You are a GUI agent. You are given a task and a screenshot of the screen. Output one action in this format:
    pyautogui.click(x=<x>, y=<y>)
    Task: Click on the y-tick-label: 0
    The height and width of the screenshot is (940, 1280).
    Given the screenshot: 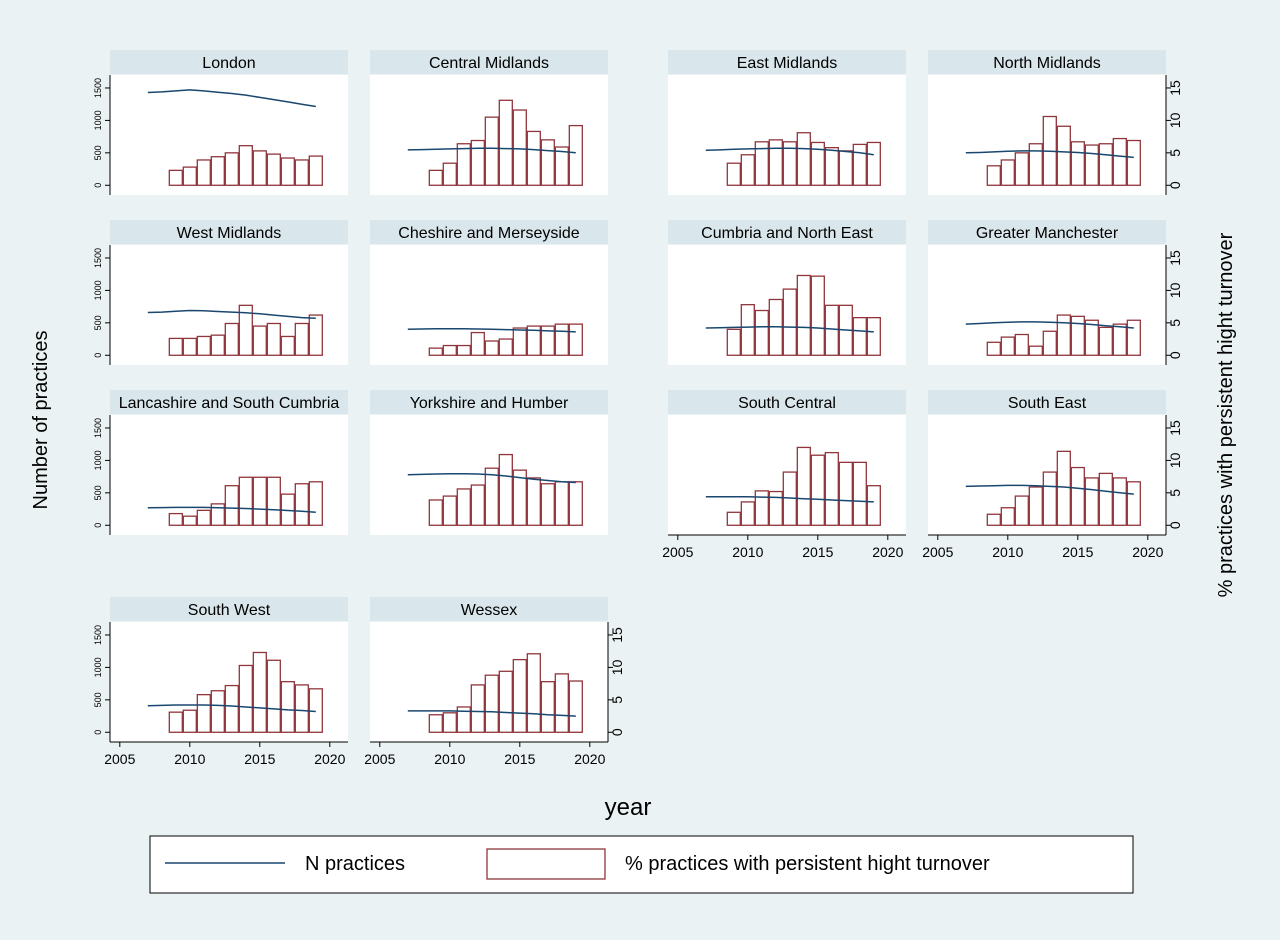 What is the action you would take?
    pyautogui.click(x=98, y=185)
    